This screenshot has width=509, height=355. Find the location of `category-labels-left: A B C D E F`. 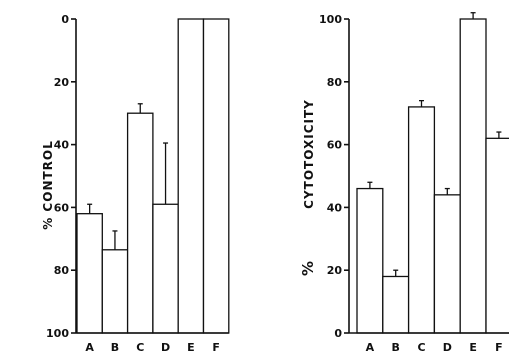

category-labels-left: A B C D E F is located at coordinates (152, 347).